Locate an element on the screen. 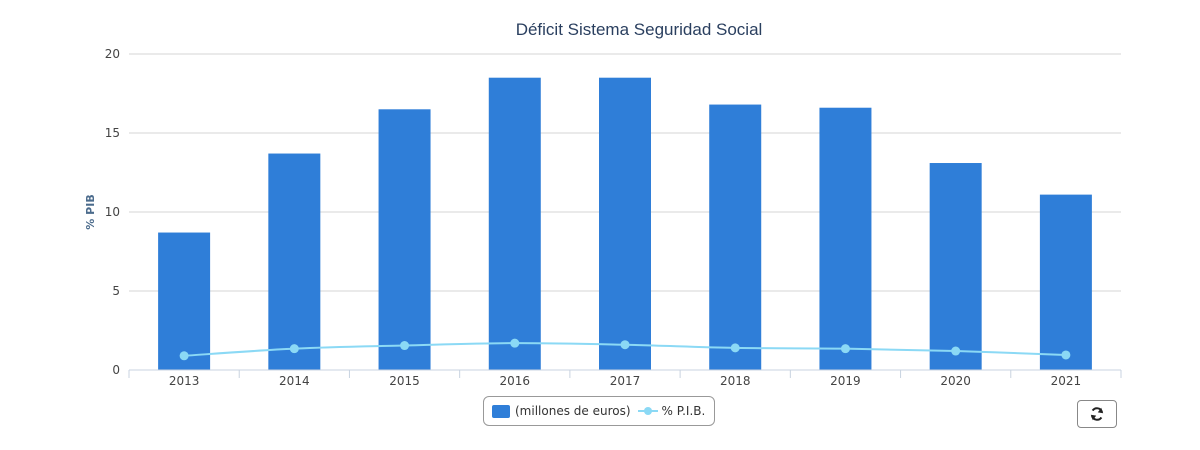 Image resolution: width=1200 pixels, height=450 pixels. legend-bar-label: (millones de euros) is located at coordinates (573, 411).